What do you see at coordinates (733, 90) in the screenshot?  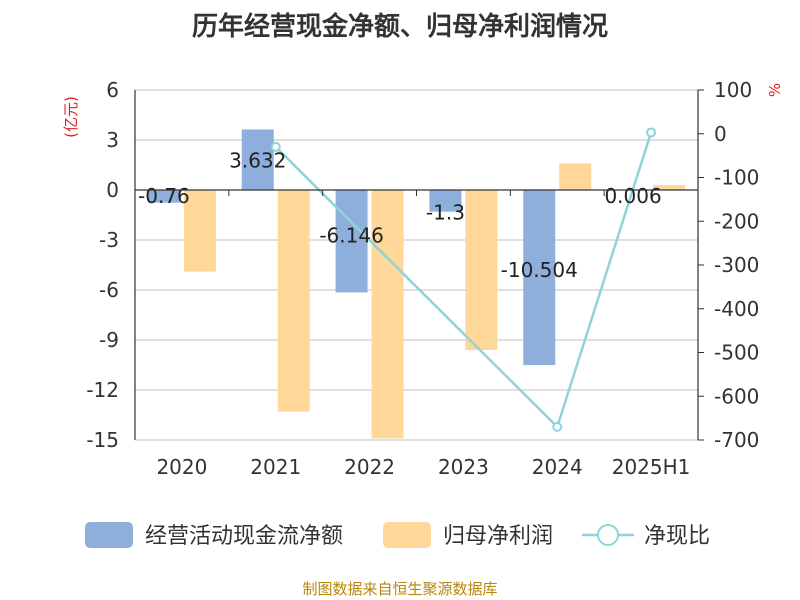 I see `y-right-tick-label: 100` at bounding box center [733, 90].